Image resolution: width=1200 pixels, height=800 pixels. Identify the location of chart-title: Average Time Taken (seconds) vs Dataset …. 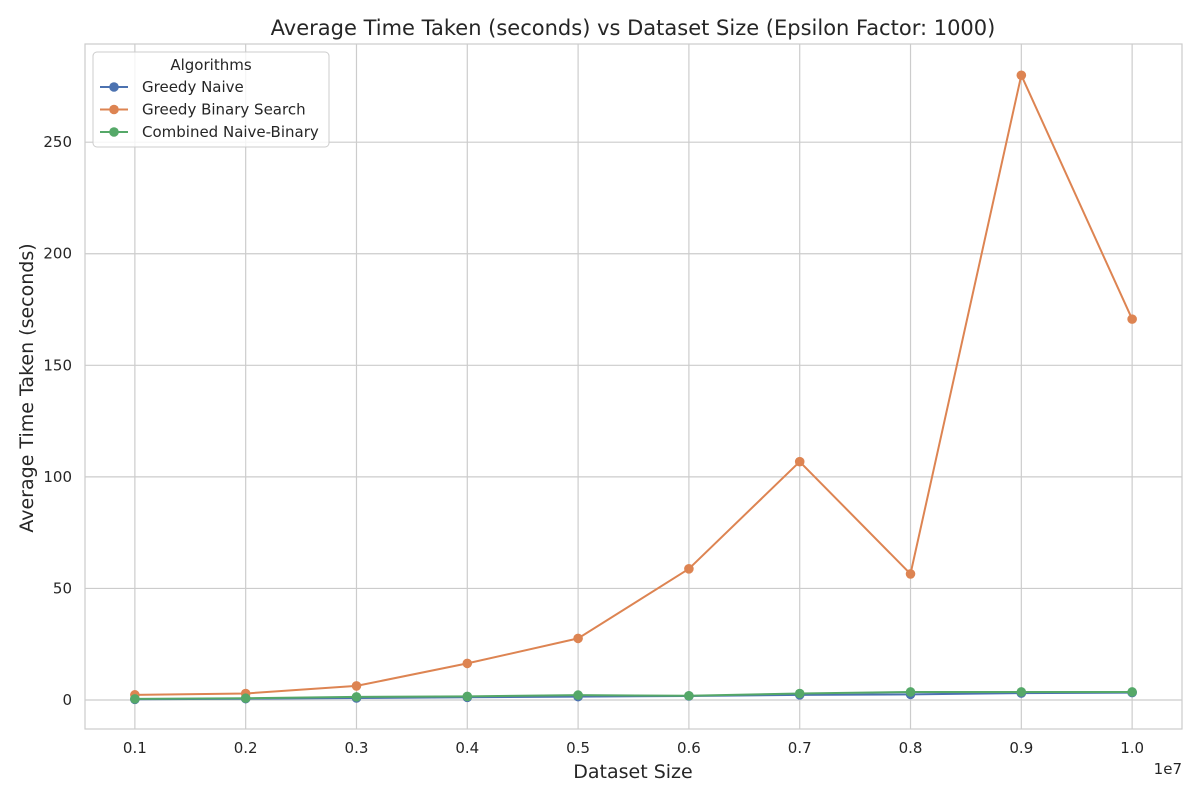
(633, 28).